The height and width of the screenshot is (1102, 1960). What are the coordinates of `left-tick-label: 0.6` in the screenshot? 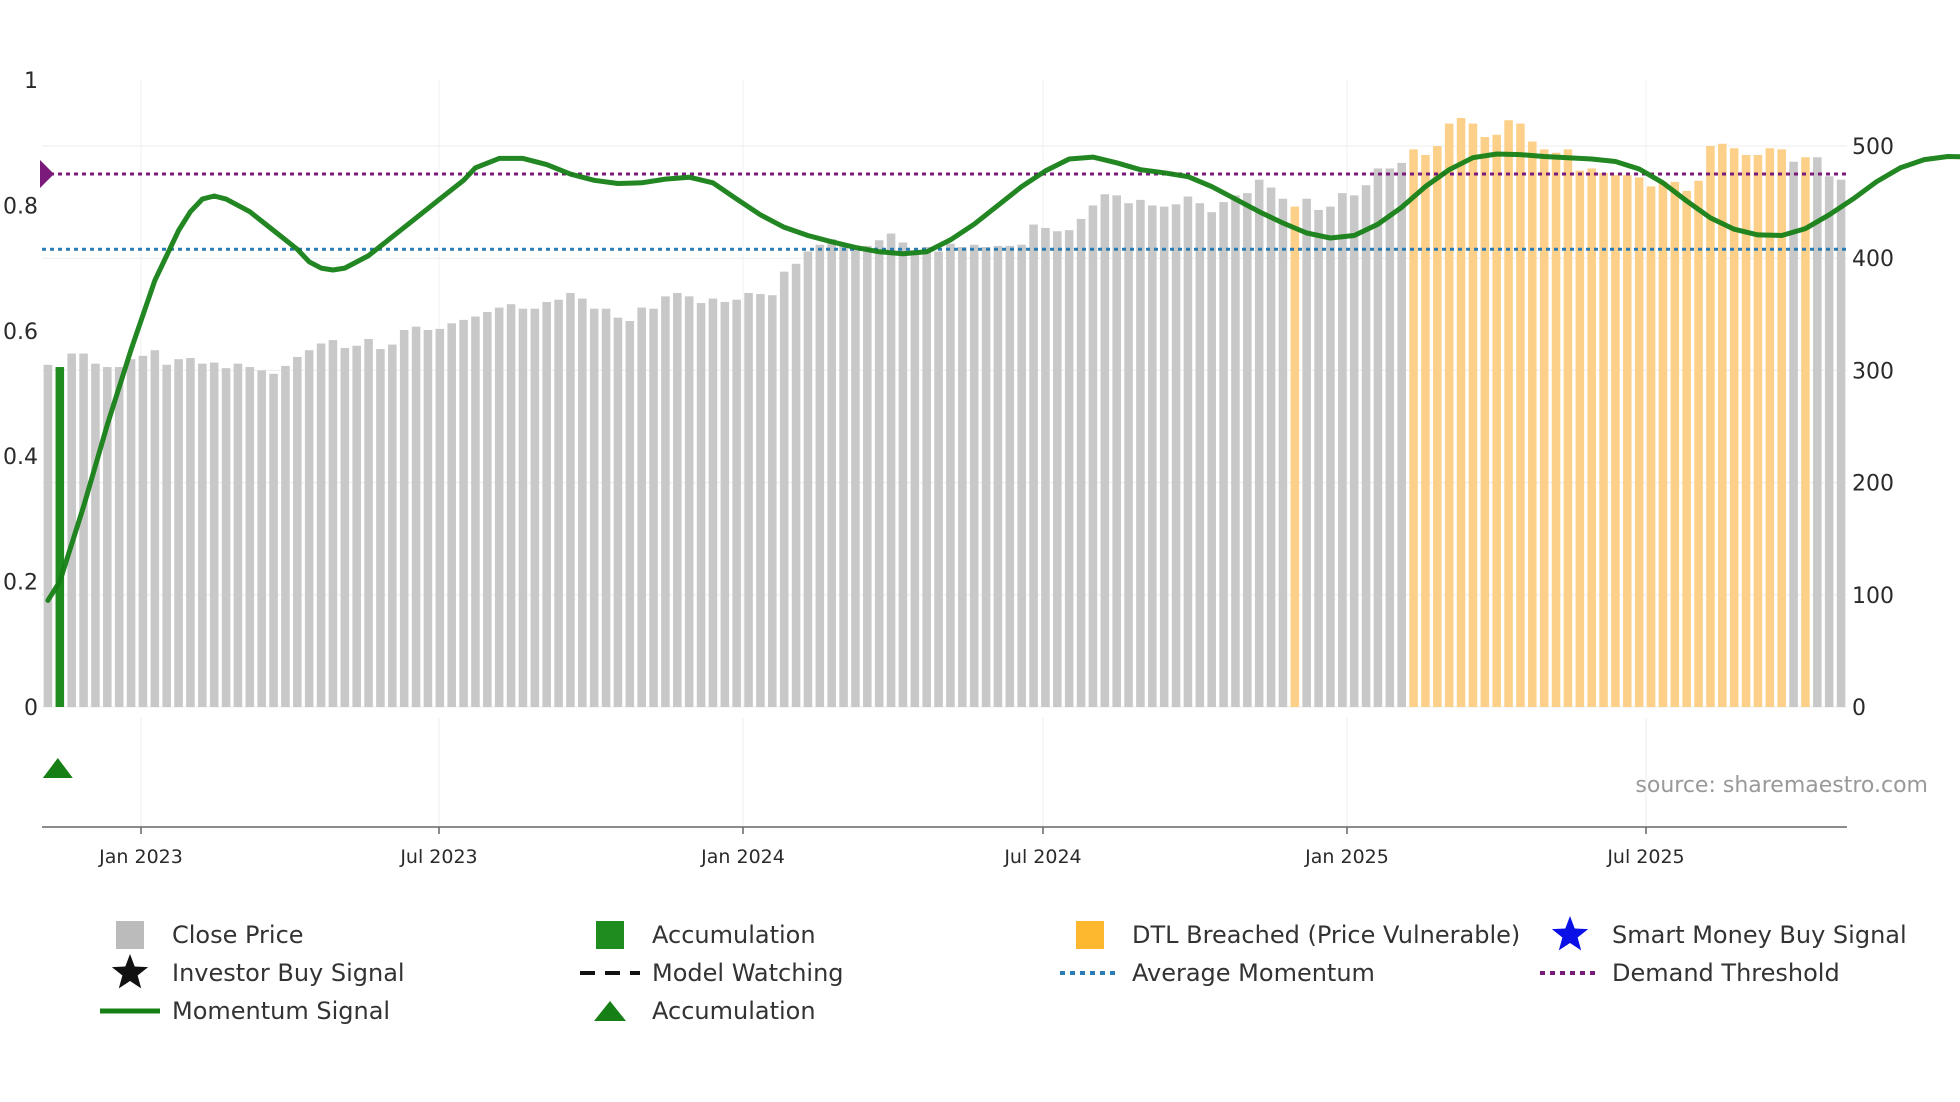 It's located at (20, 332).